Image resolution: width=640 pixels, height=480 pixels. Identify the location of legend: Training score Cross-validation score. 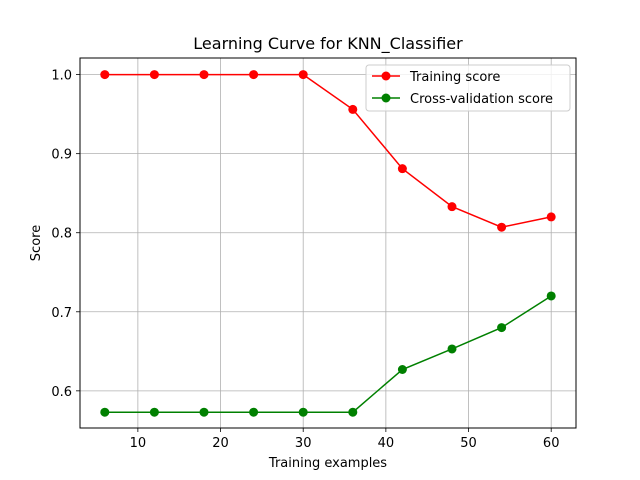
(468, 88).